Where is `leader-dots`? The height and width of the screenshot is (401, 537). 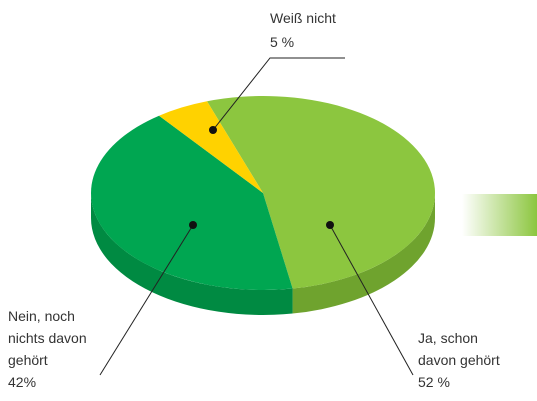 leader-dots is located at coordinates (261, 177).